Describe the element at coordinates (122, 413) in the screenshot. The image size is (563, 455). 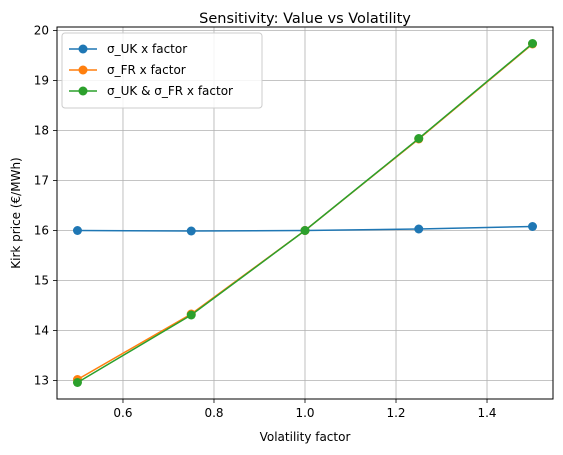
I see `x-tick-label: 0.6` at that location.